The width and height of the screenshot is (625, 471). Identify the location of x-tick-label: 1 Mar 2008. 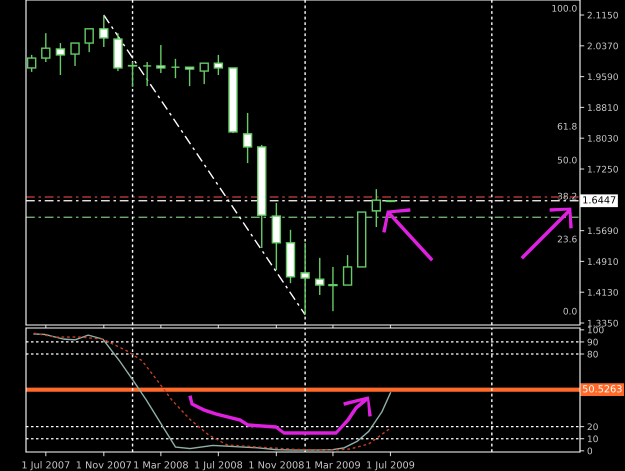
(161, 465).